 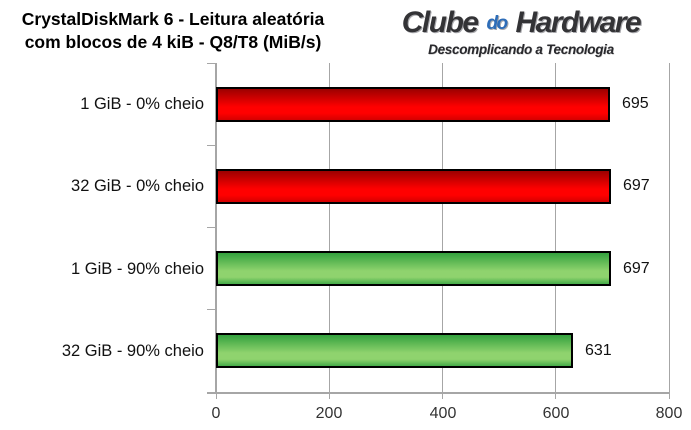 What do you see at coordinates (556, 413) in the screenshot?
I see `x-tick-label: 600` at bounding box center [556, 413].